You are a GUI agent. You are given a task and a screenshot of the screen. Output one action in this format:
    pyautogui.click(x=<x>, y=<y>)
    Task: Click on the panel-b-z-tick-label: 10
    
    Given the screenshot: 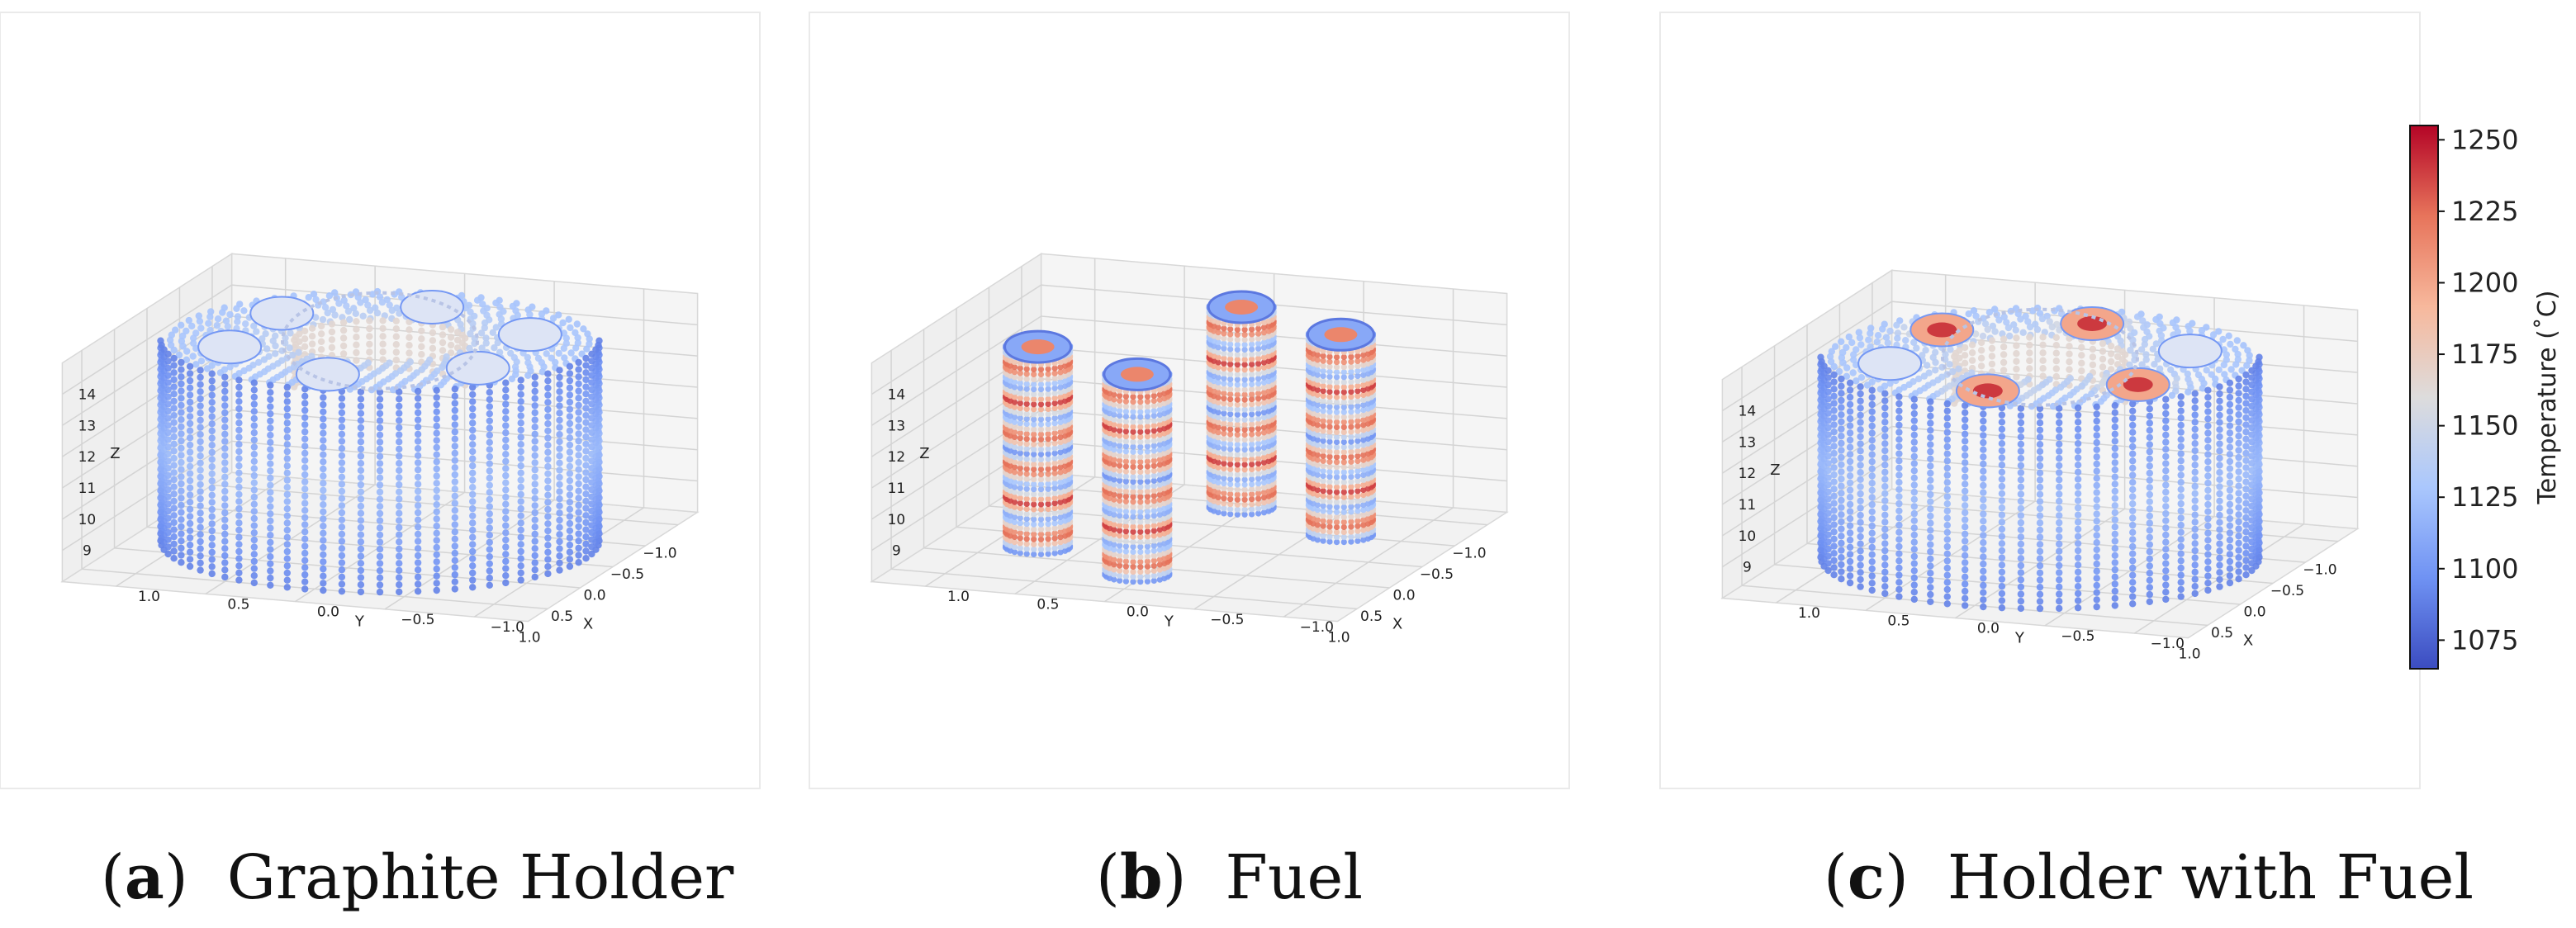 What is the action you would take?
    pyautogui.click(x=897, y=520)
    